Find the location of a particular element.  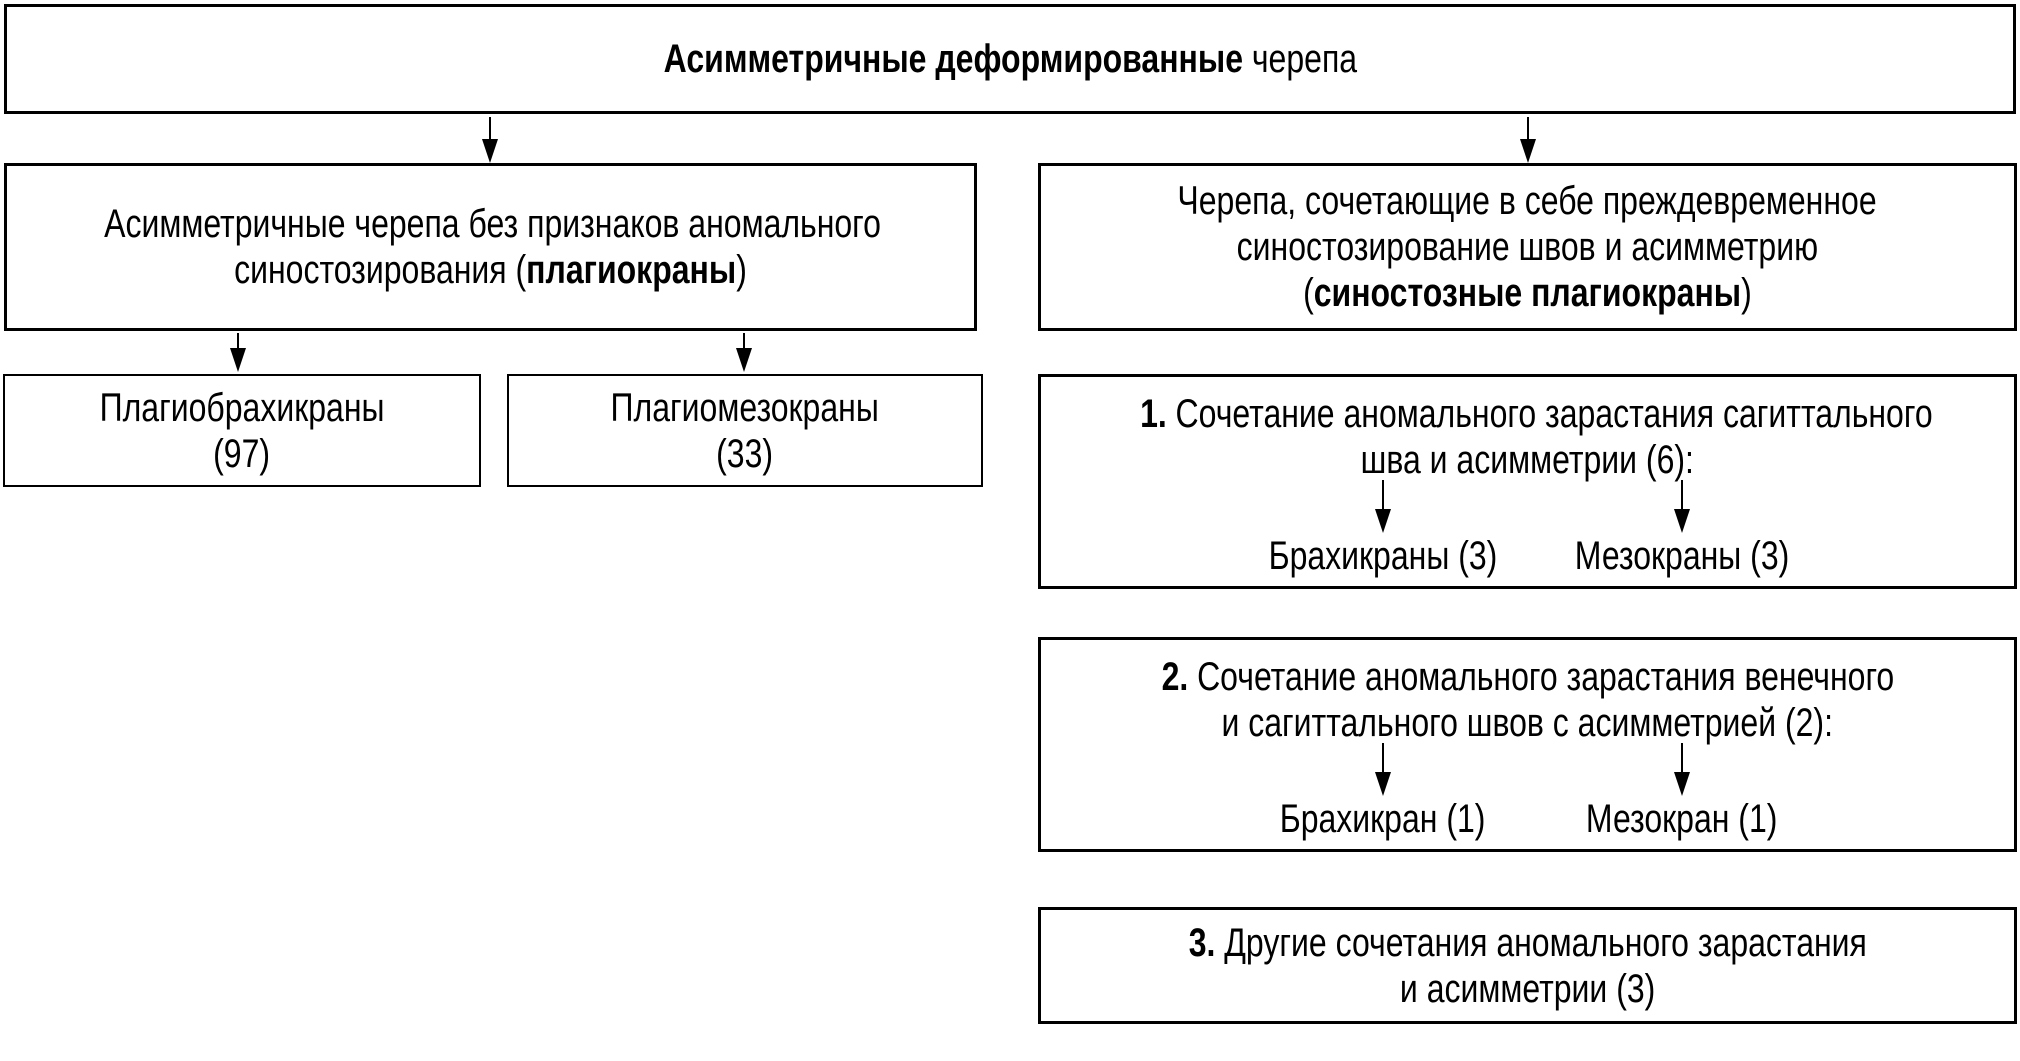

arrow-root-to-plagiocrany is located at coordinates (490, 140).